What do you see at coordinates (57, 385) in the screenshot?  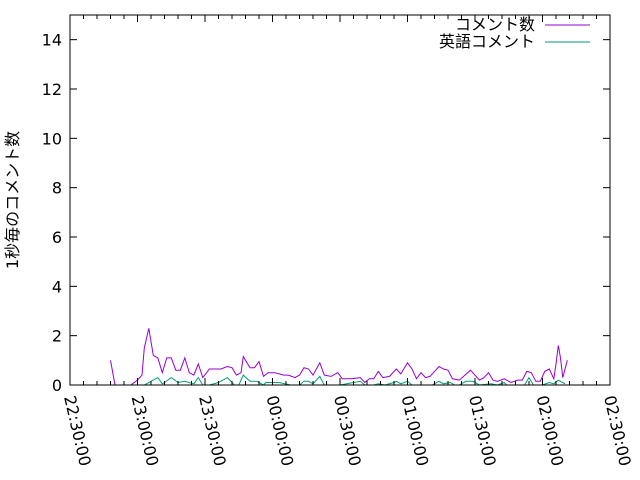 I see `y-tick-label: 0` at bounding box center [57, 385].